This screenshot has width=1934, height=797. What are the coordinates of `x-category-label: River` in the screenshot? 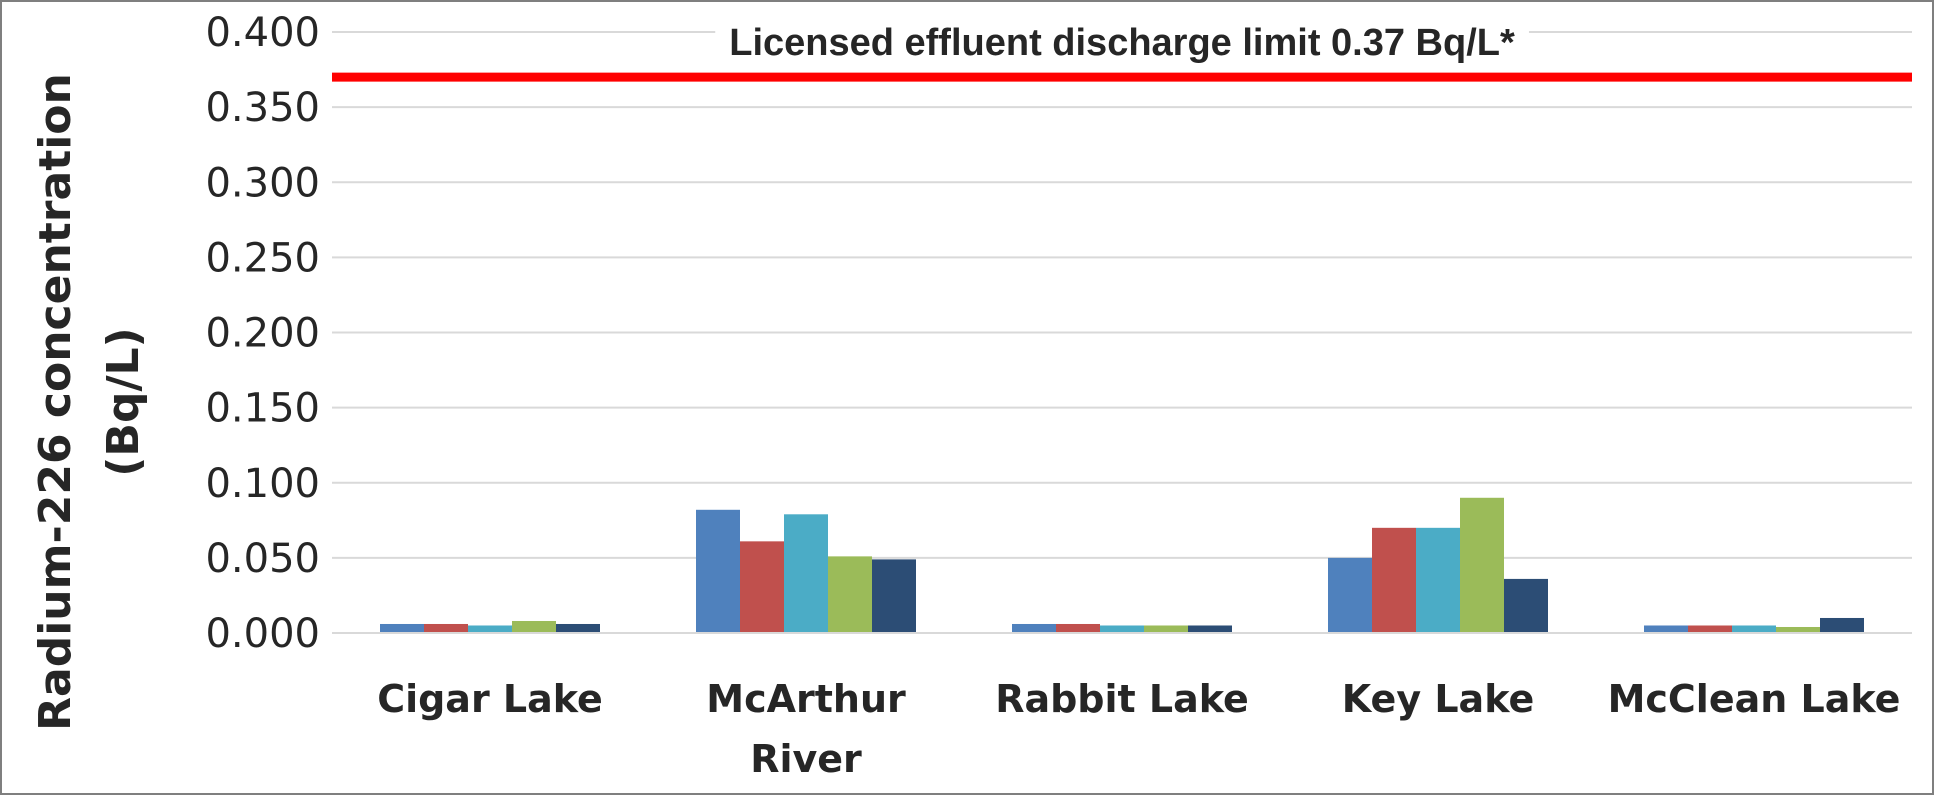 It's located at (806, 759).